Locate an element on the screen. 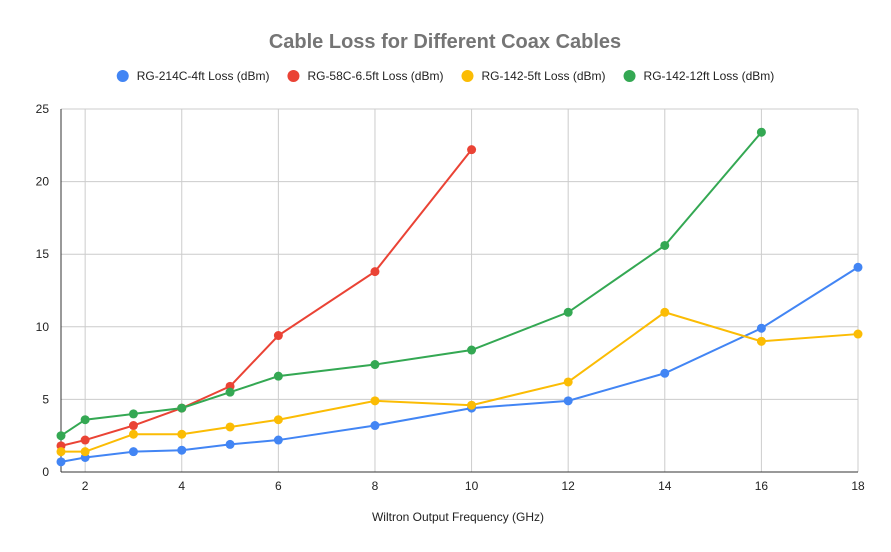 The image size is (891, 552). x-tick-label: 18 is located at coordinates (858, 486).